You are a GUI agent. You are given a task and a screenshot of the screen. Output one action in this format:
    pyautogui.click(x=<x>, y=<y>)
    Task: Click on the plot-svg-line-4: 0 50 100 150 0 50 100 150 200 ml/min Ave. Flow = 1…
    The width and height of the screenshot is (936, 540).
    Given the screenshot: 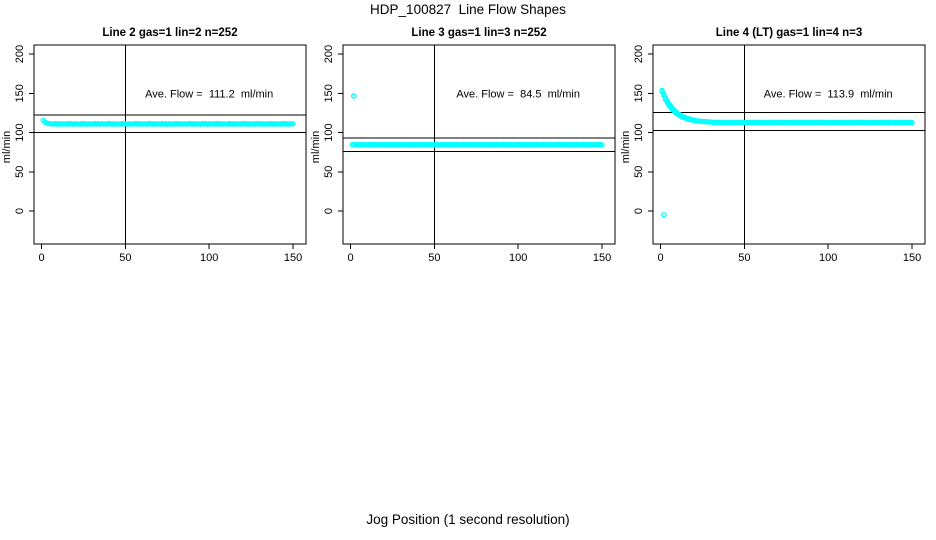 What is the action you would take?
    pyautogui.click(x=773, y=154)
    